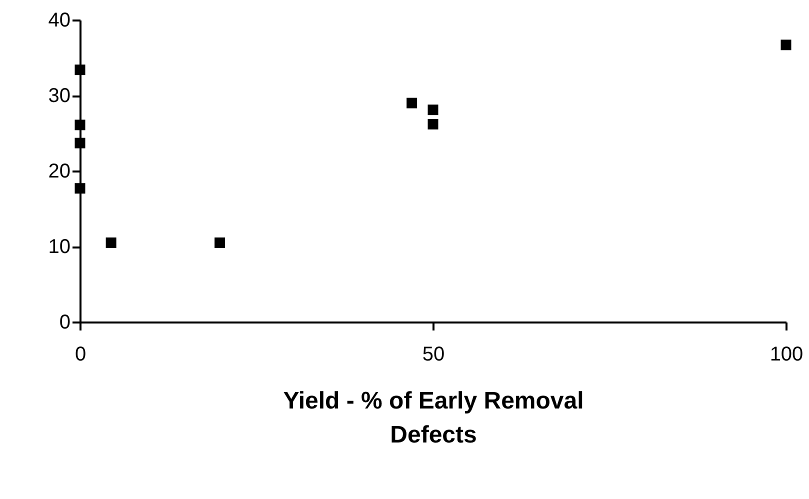  I want to click on x-axis-title: Yield - % of Early Removal Defects, so click(433, 418).